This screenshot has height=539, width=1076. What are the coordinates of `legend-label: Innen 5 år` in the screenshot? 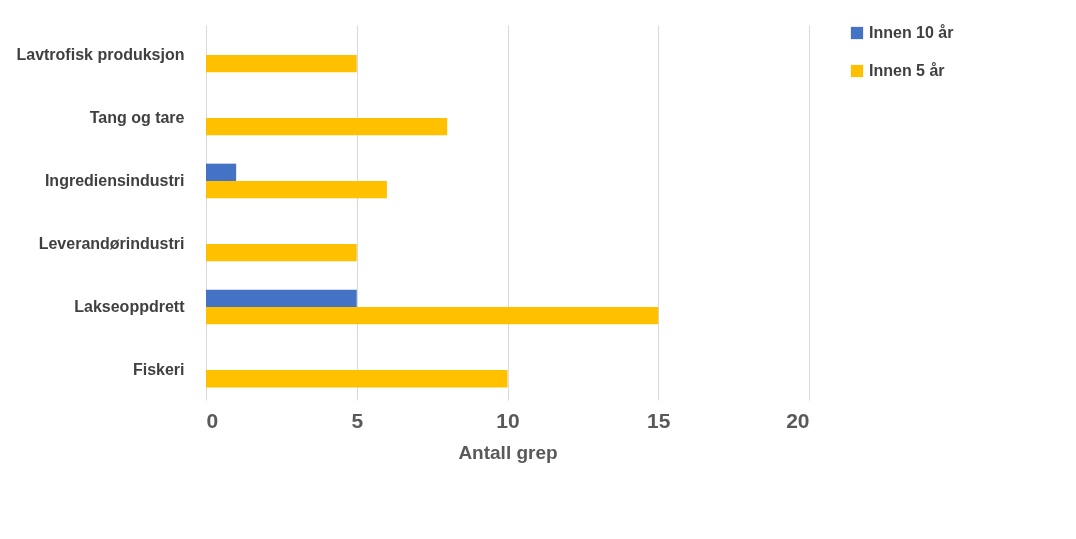 It's located at (907, 70).